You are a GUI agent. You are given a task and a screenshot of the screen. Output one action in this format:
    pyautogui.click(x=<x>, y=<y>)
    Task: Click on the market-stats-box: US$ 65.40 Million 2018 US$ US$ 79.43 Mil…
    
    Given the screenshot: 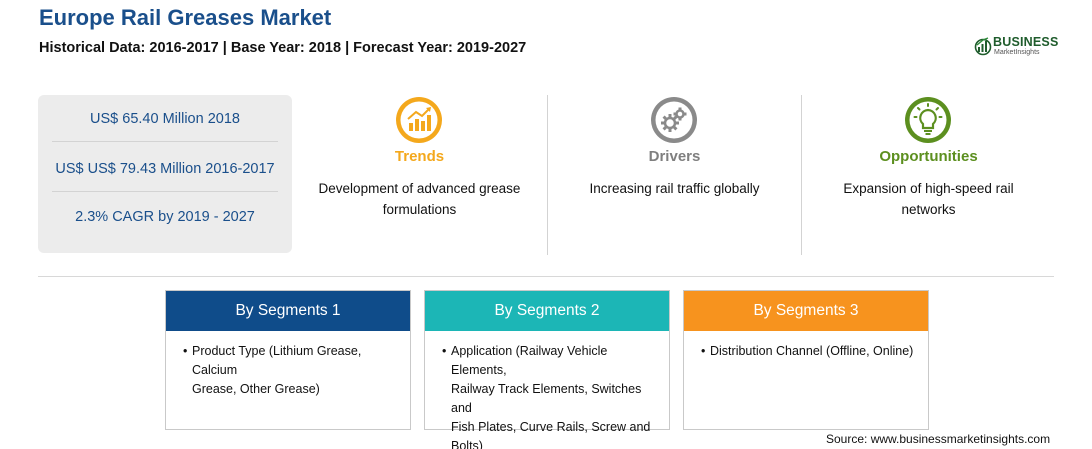 What is the action you would take?
    pyautogui.click(x=165, y=174)
    